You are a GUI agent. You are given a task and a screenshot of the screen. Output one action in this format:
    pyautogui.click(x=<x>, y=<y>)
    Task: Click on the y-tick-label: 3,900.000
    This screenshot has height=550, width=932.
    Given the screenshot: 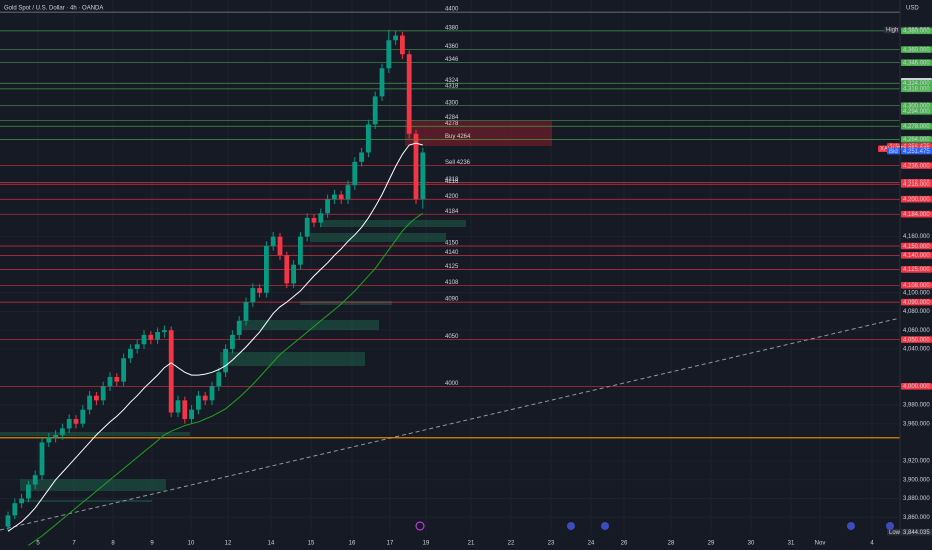 What is the action you would take?
    pyautogui.click(x=916, y=480)
    